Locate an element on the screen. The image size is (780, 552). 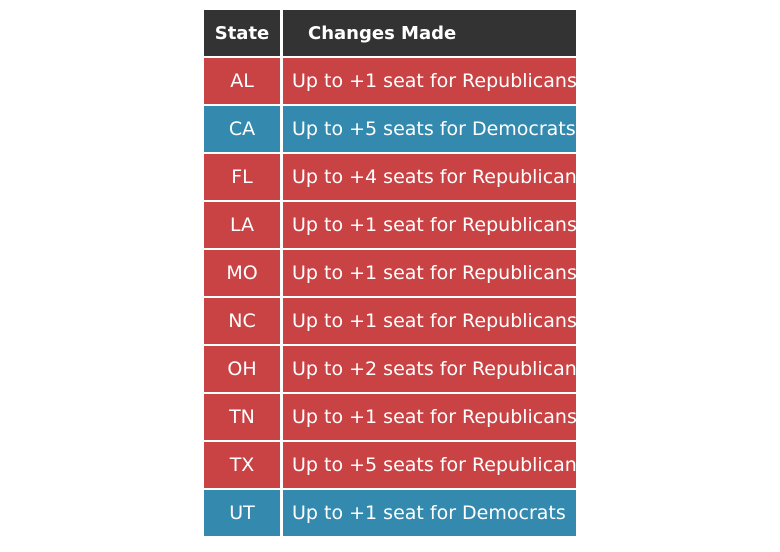
table-row: NC Up to +1 seat for Republicans is located at coordinates (390, 321).